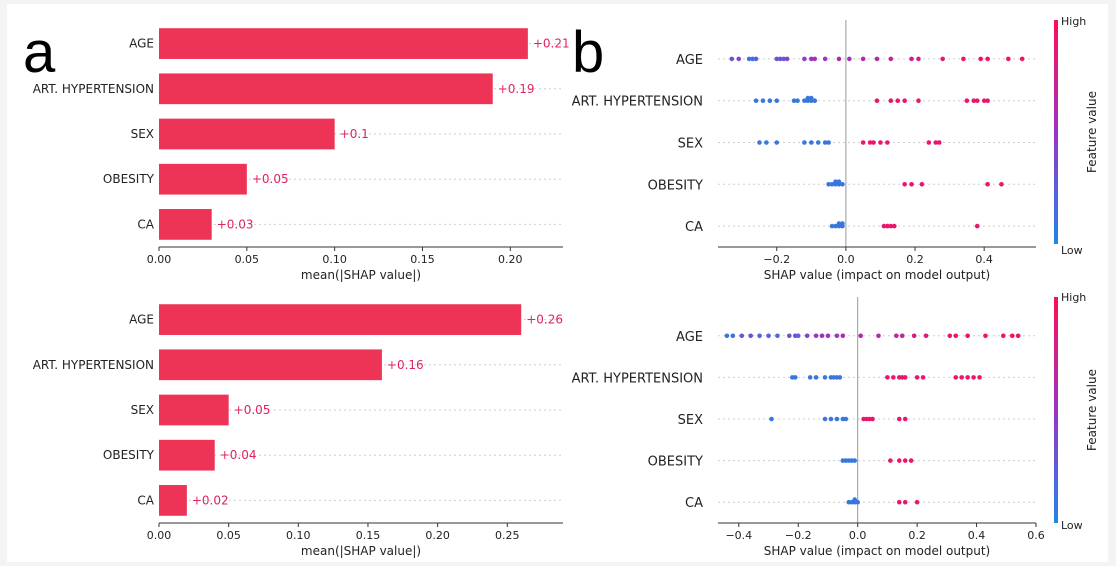  What do you see at coordinates (39, 52) in the screenshot?
I see `panel-label-a: a` at bounding box center [39, 52].